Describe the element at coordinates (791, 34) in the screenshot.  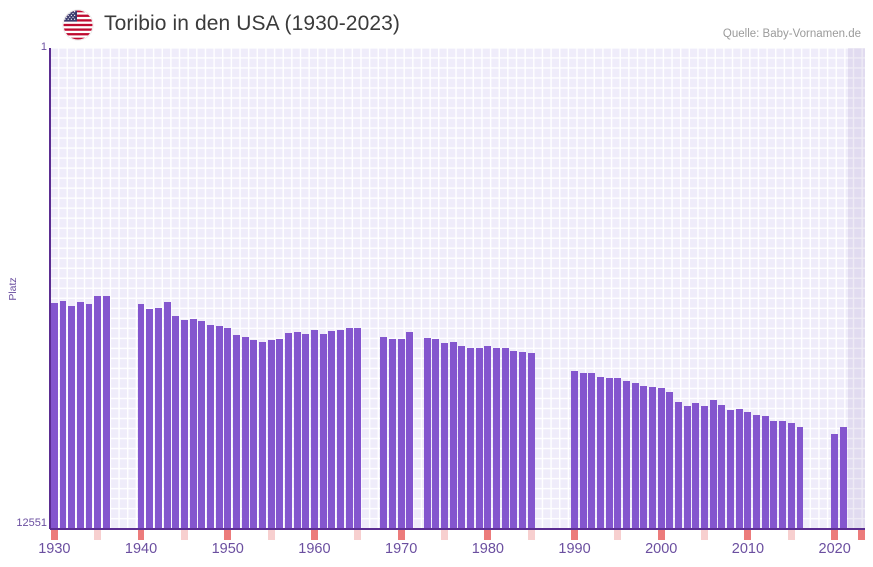
I see `source-attribution: Quelle: Baby-Vornamen.de` at that location.